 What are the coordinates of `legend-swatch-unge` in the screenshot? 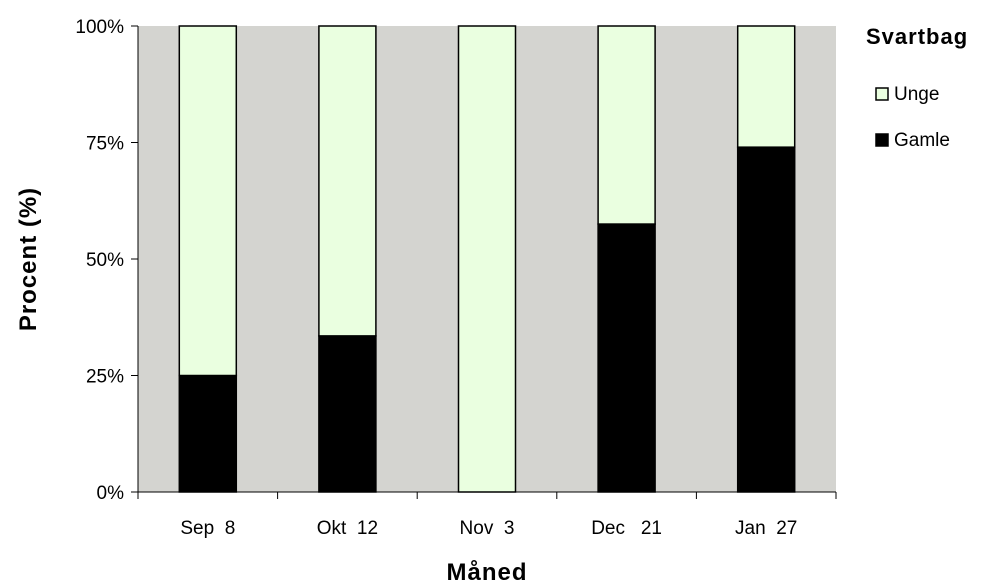 It's located at (882, 94).